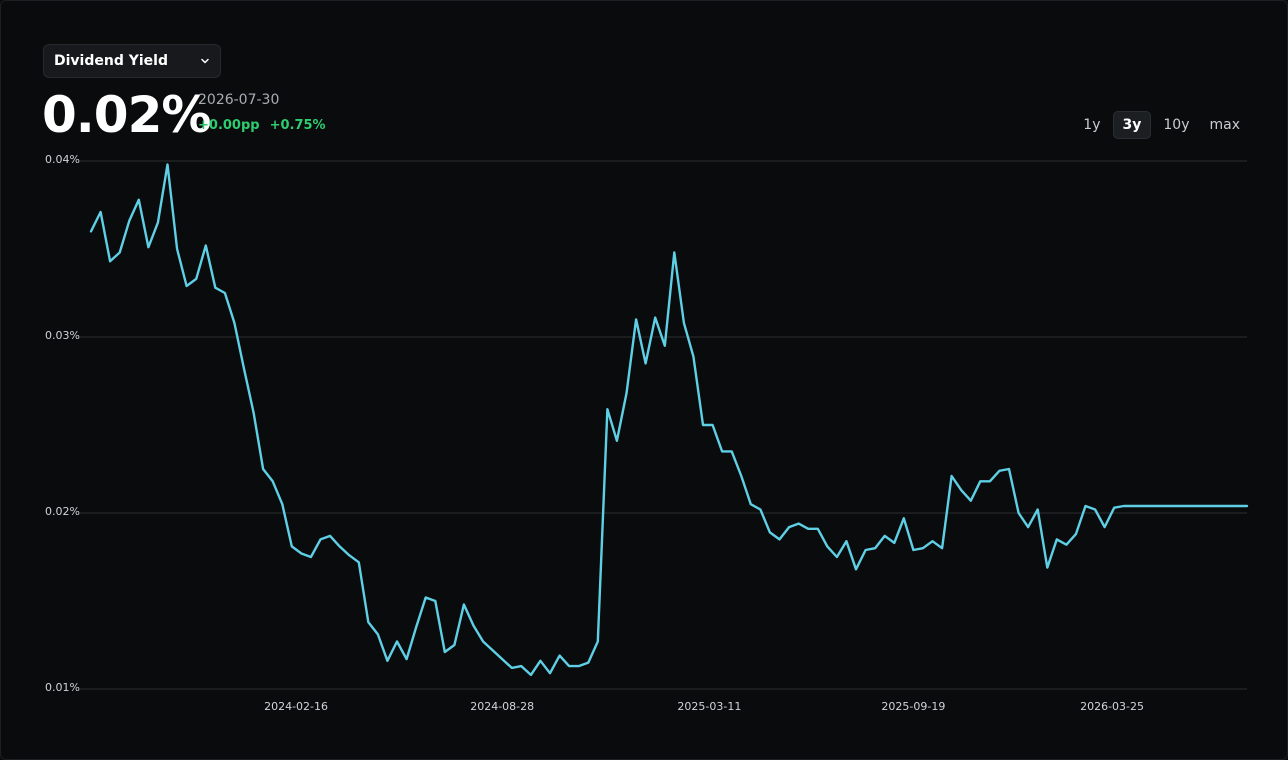  I want to click on change-percent: +0.75%, so click(297, 125).